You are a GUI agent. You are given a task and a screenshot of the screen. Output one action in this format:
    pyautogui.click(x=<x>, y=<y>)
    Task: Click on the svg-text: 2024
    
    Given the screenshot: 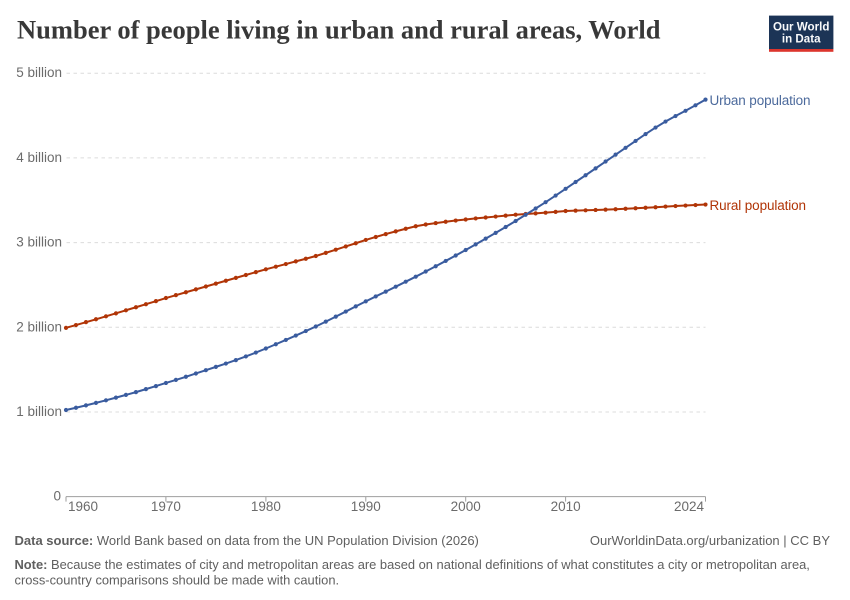 What is the action you would take?
    pyautogui.click(x=689, y=506)
    